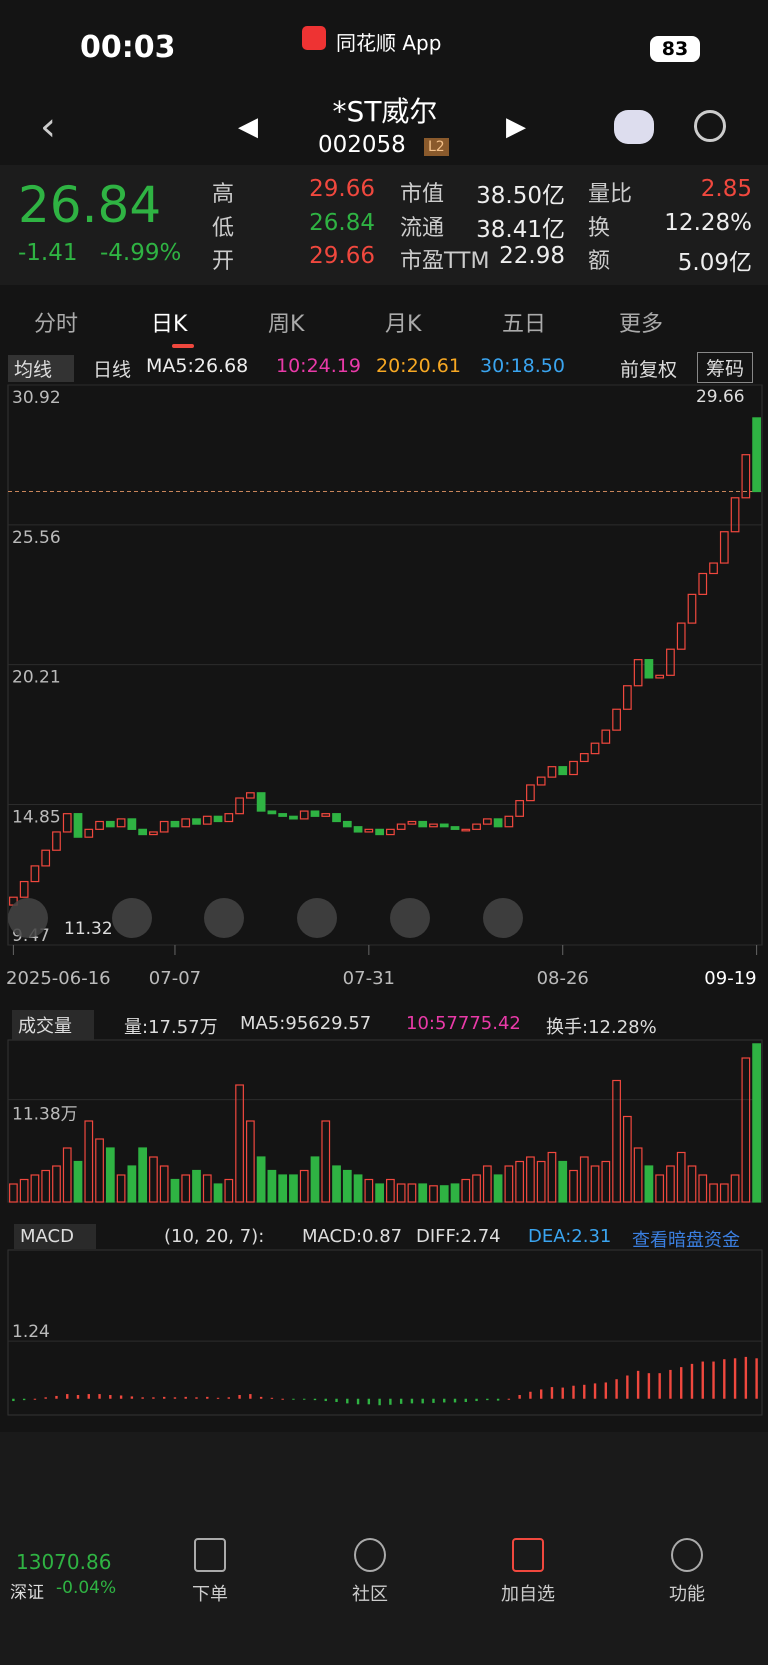  Describe the element at coordinates (36, 398) in the screenshot. I see `y-tick-label: 30.92` at that location.